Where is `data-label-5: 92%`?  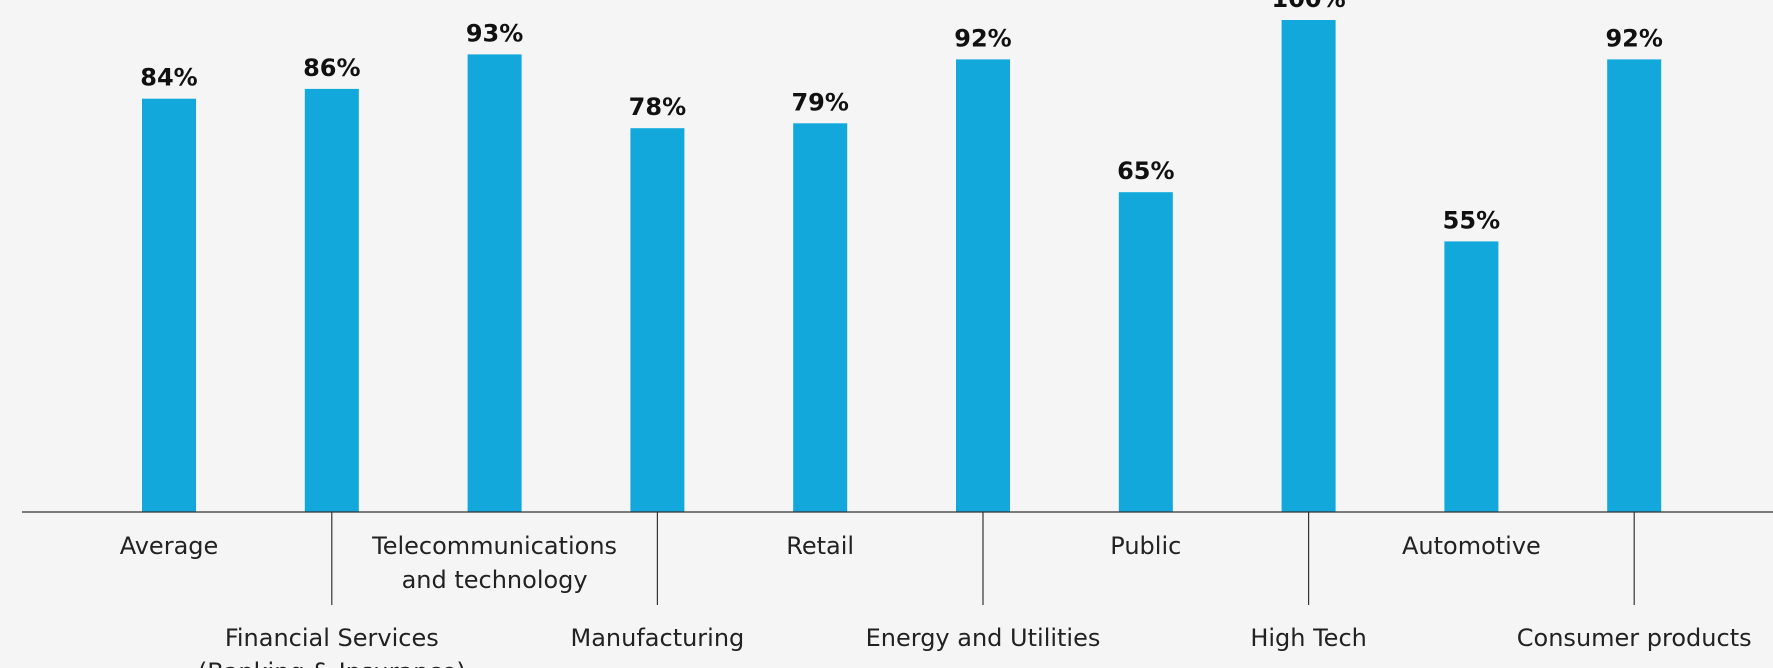 data-label-5: 92% is located at coordinates (982, 38).